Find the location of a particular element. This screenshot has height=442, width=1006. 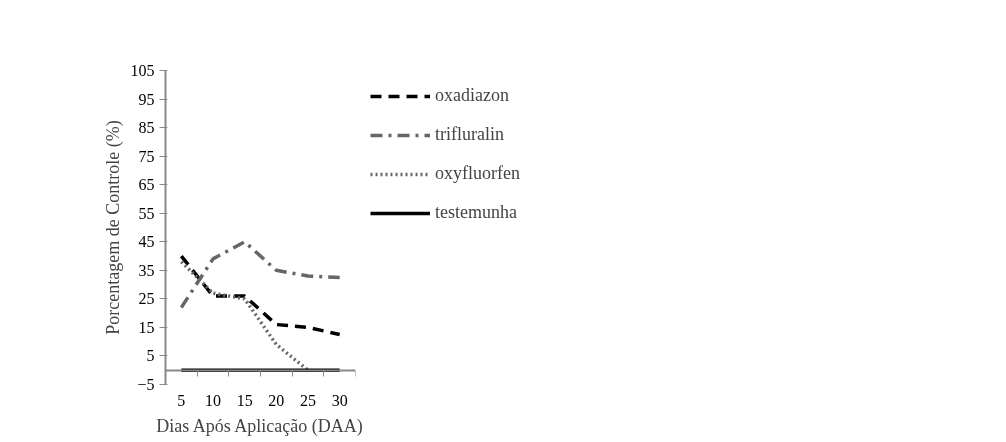

y-tick-label: 25 is located at coordinates (146, 299).